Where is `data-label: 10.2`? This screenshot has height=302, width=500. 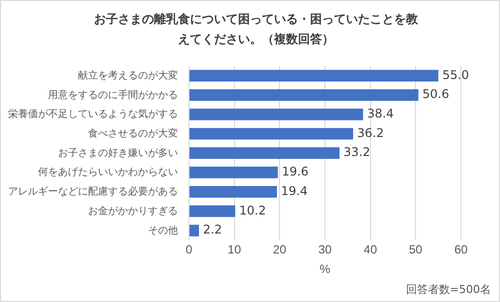 data-label: 10.2 is located at coordinates (252, 210).